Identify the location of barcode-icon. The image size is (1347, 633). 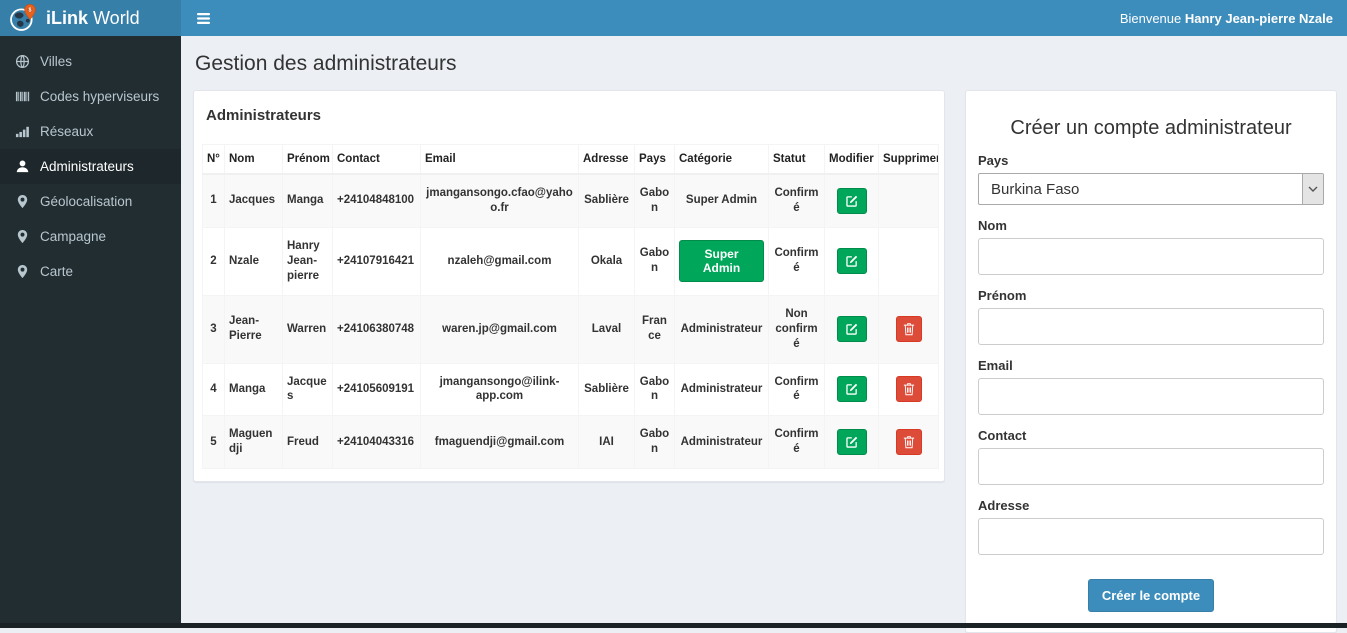
(22, 96).